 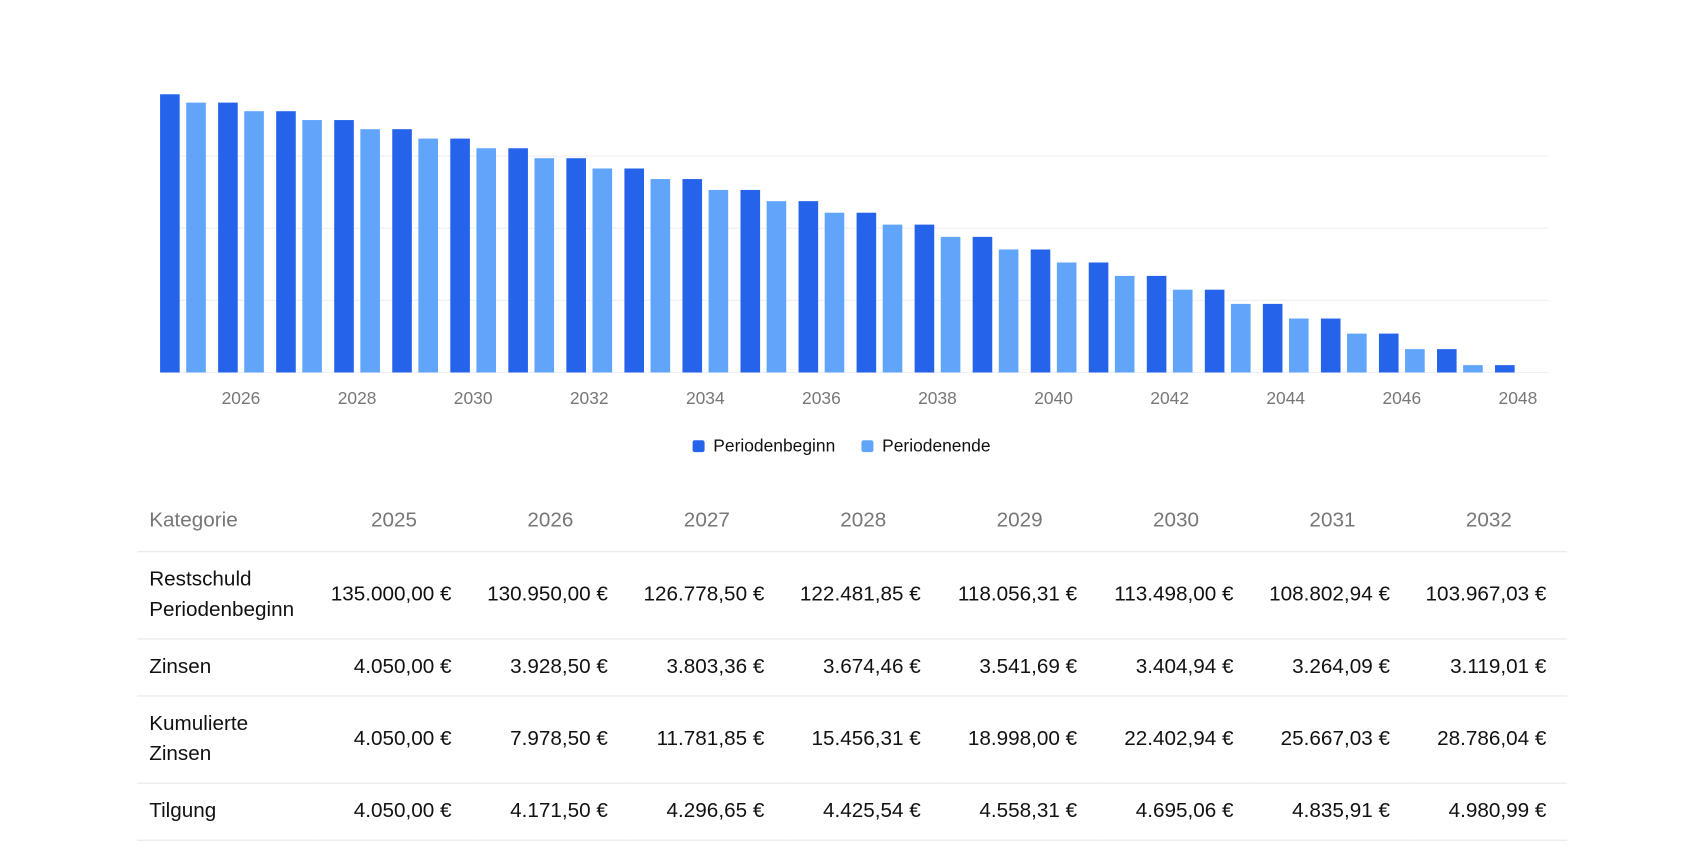 What do you see at coordinates (774, 445) in the screenshot?
I see `legend-label: Periodenbeginn` at bounding box center [774, 445].